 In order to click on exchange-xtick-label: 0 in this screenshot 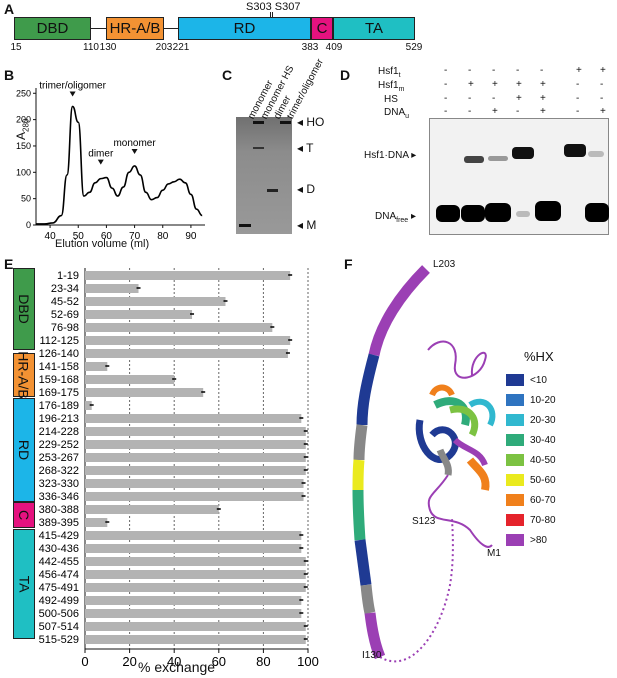, I will do `click(84, 661)`.